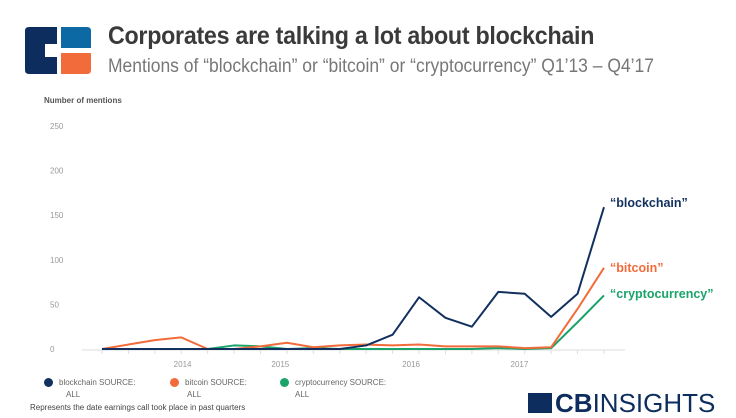  I want to click on x-tick-label: 2015, so click(280, 364).